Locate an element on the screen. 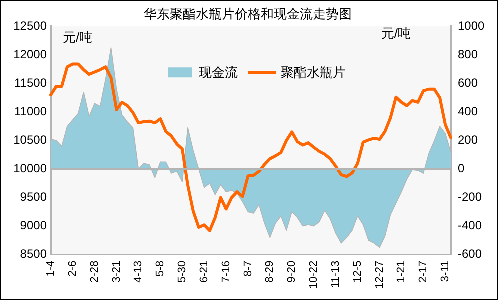 This screenshot has height=300, width=498. x-tick-label: 9-20 is located at coordinates (292, 271).